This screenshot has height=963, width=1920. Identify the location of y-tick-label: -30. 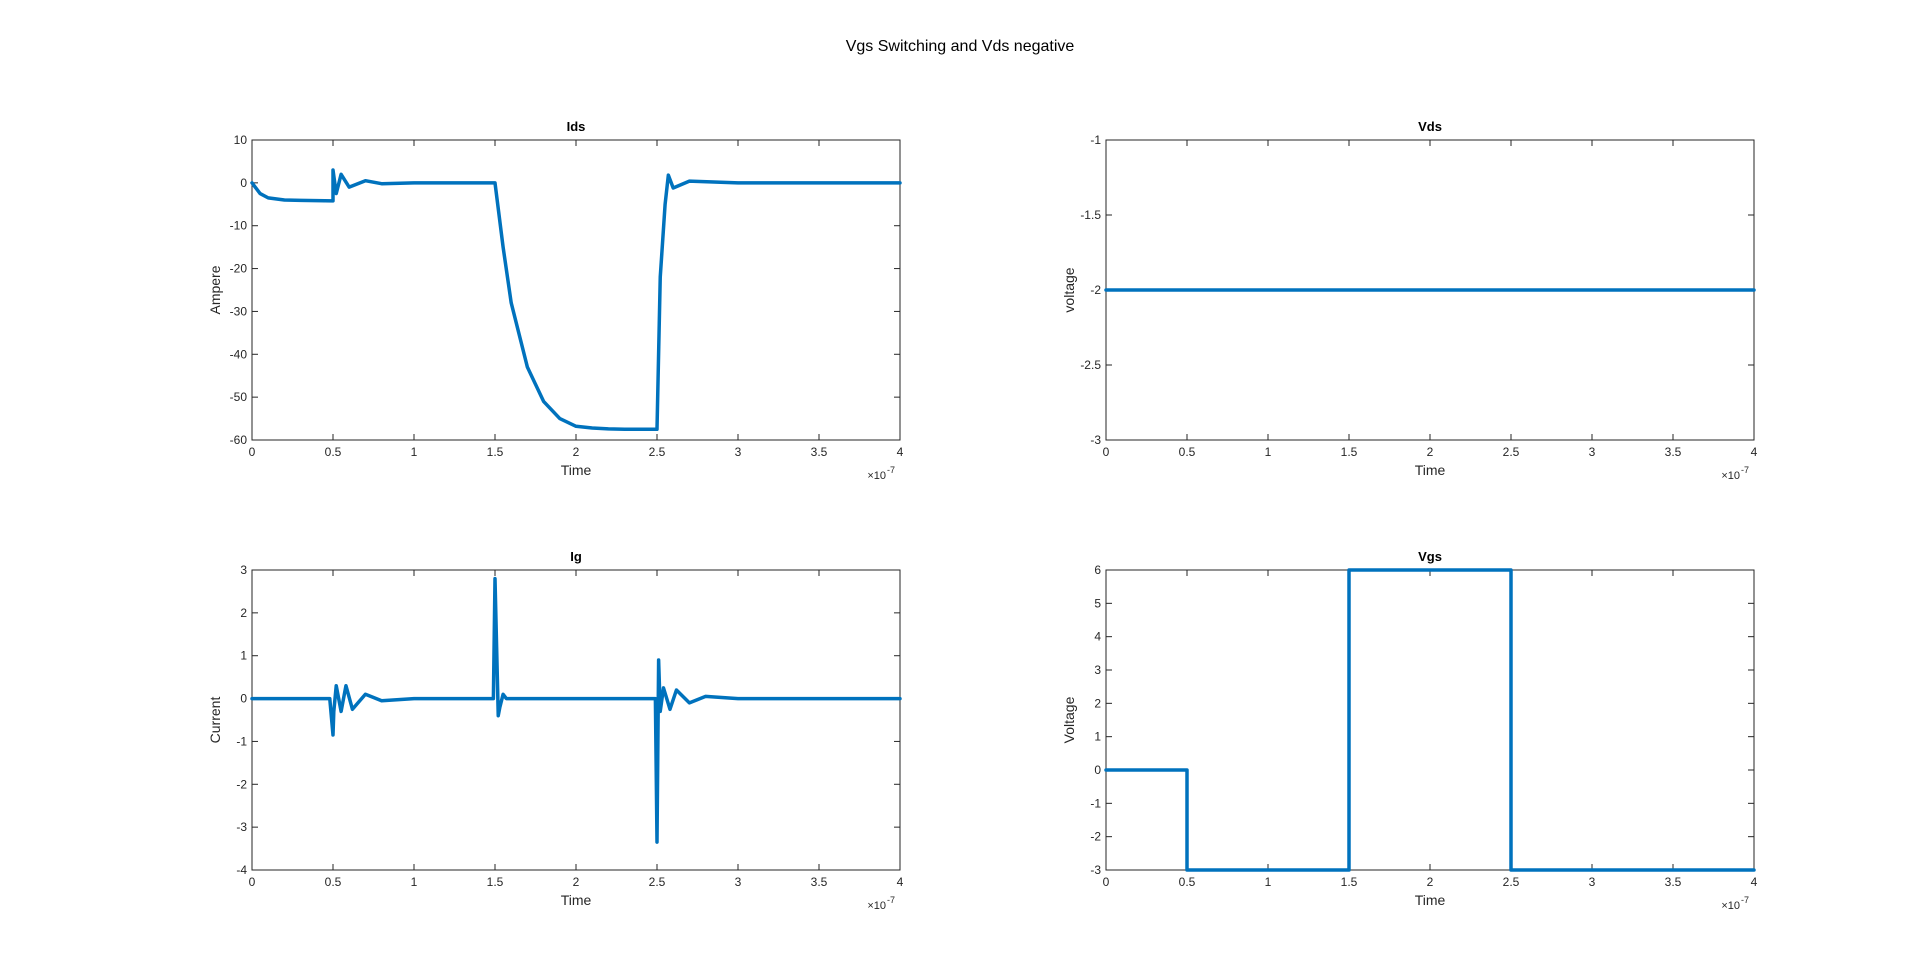
(239, 311).